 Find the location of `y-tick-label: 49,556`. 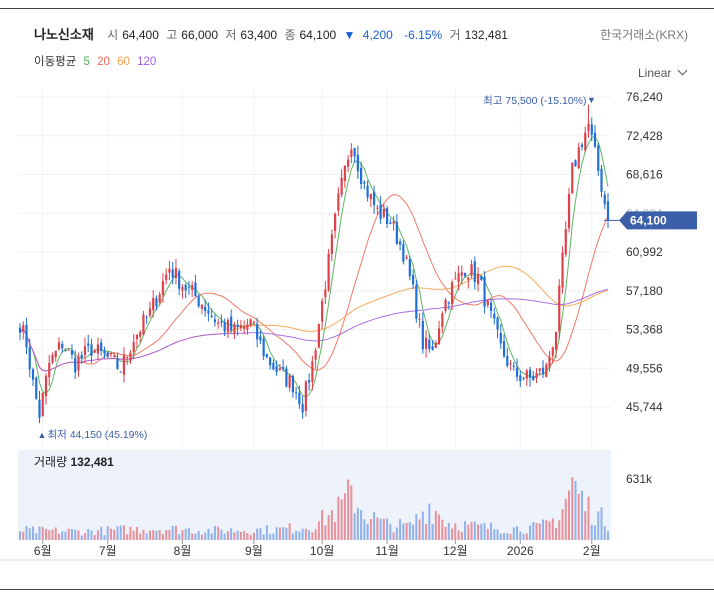

y-tick-label: 49,556 is located at coordinates (644, 368).